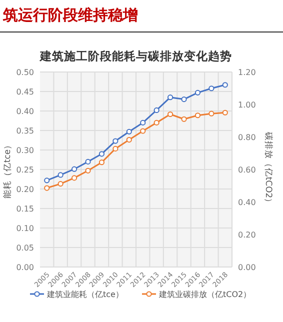  Describe the element at coordinates (70, 15) in the screenshot. I see `text: 筑运行阶段维持稳增` at that location.